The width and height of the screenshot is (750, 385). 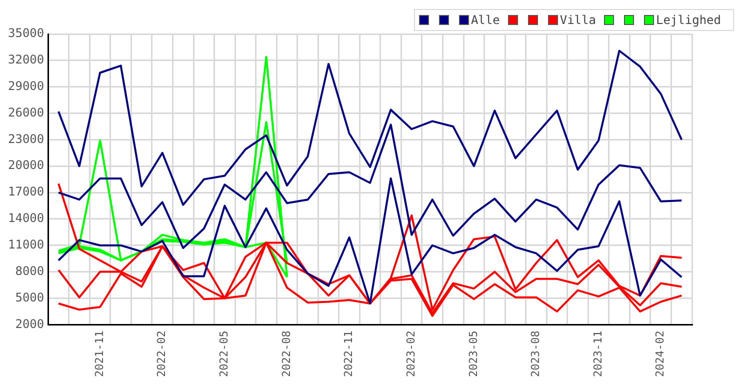 I want to click on x-tick-label: 2022-05, so click(x=224, y=353).